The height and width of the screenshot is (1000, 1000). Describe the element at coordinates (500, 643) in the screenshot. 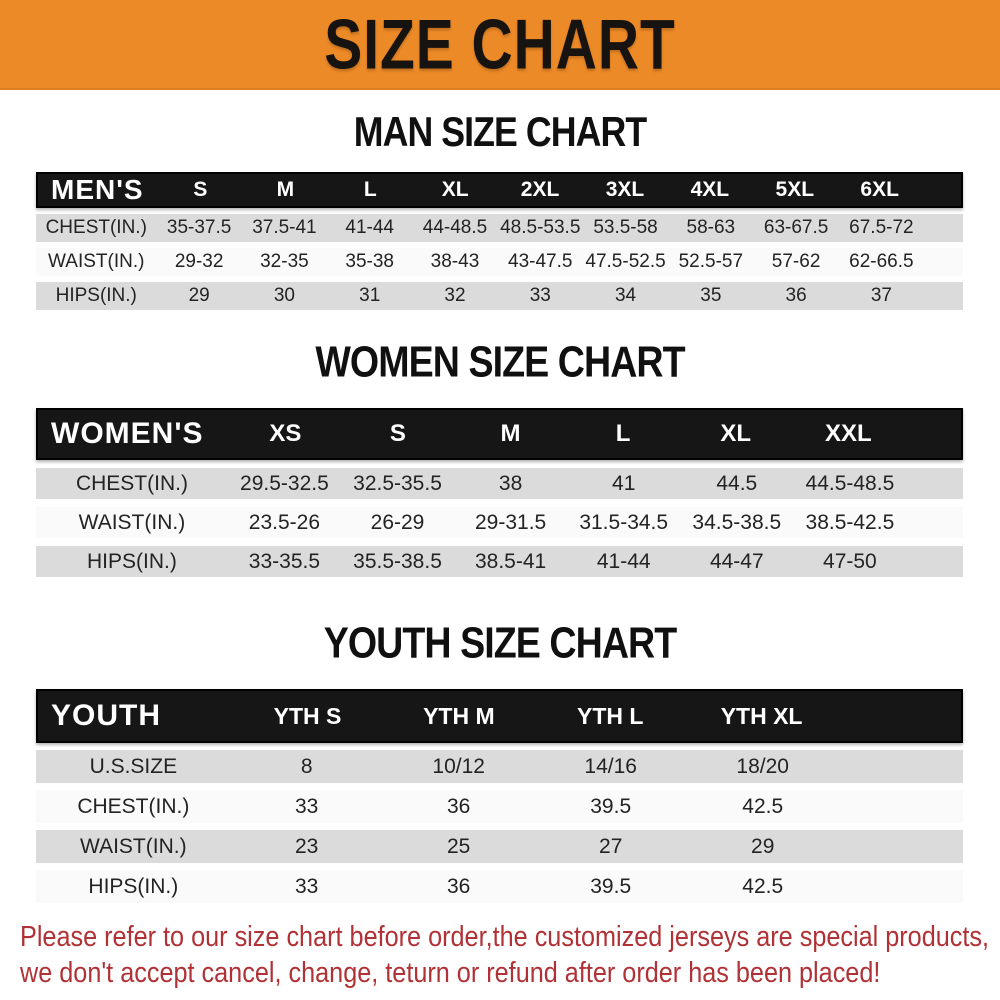

I see `youth-size-chart-title: YOUTH SIZE CHART` at that location.